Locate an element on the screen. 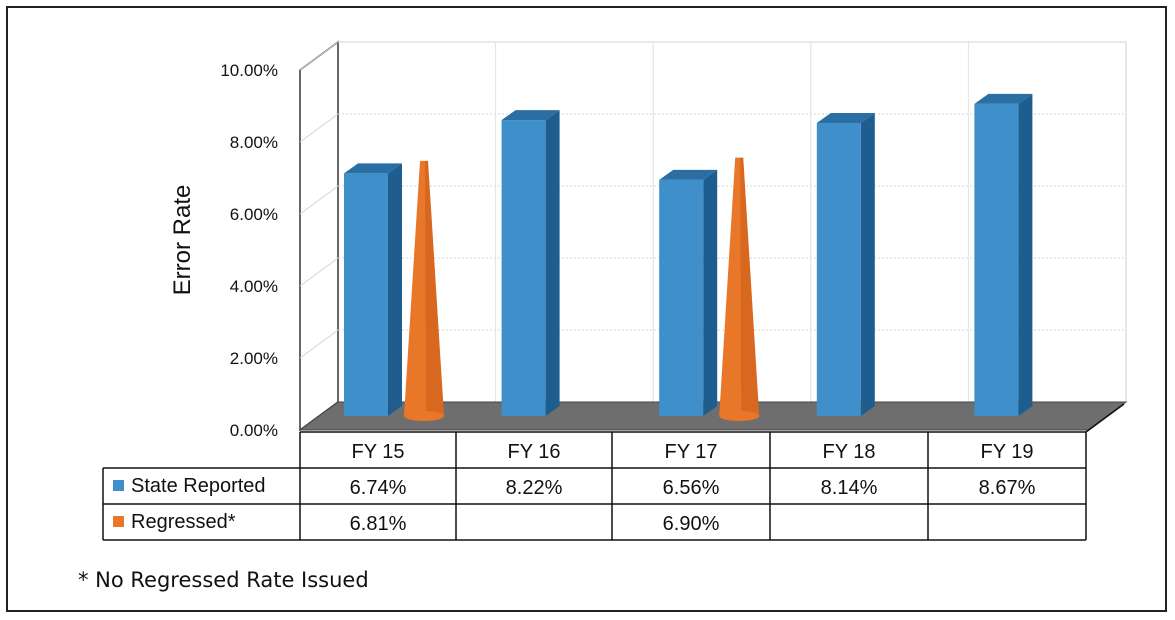  x-tick-label: FY 18 is located at coordinates (849, 452).